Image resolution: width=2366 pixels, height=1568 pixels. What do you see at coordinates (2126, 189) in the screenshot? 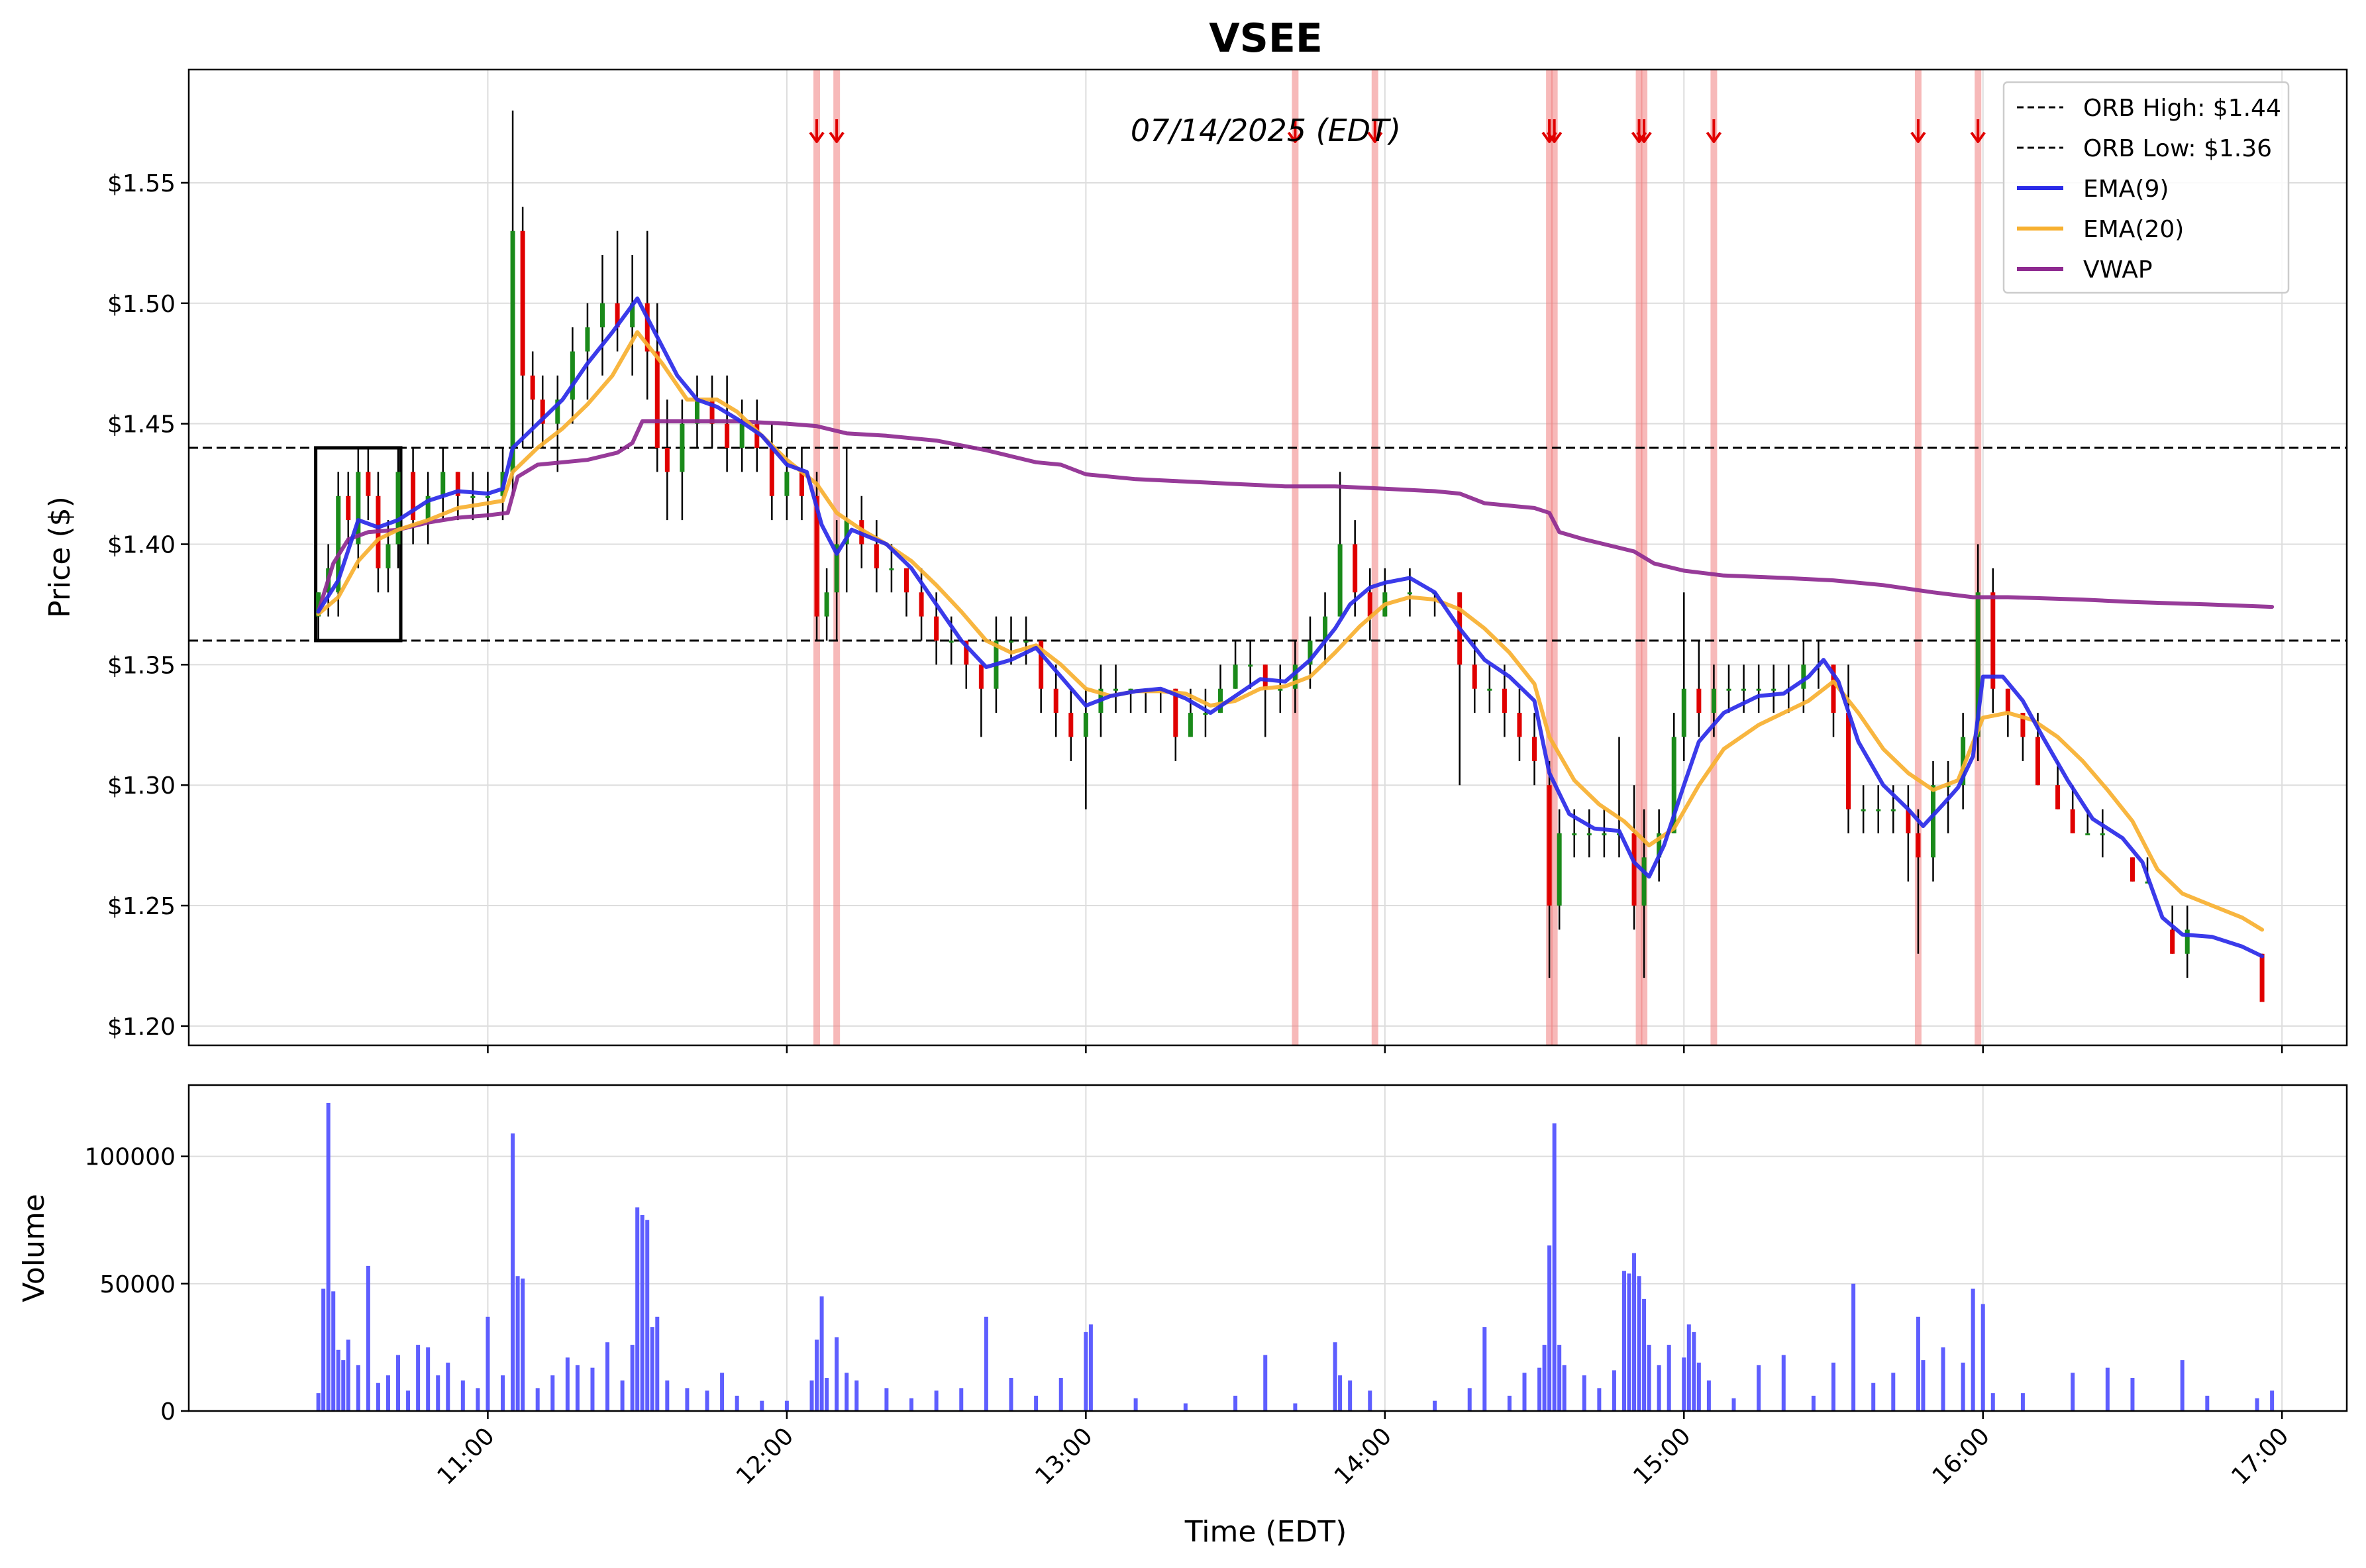
I see `legend-label: EMA(9)` at bounding box center [2126, 189].